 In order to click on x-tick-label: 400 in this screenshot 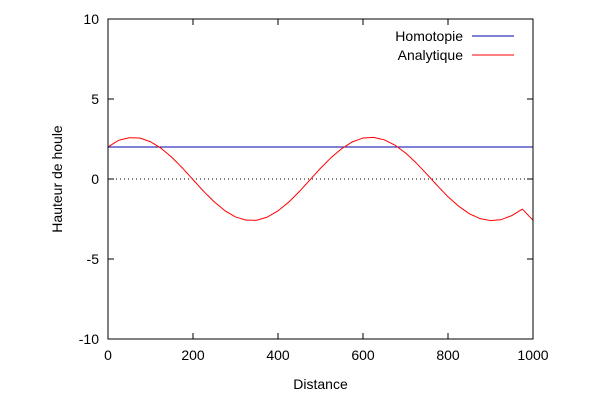, I will do `click(278, 355)`.